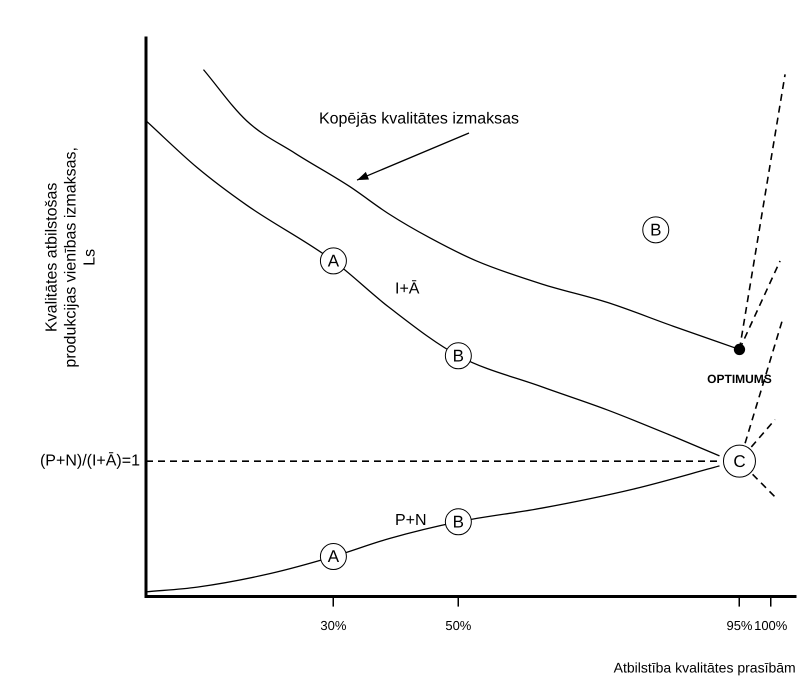 This screenshot has height=689, width=810. What do you see at coordinates (90, 461) in the screenshot?
I see `series-label: (P+N)/(I+Ā)=1` at bounding box center [90, 461].